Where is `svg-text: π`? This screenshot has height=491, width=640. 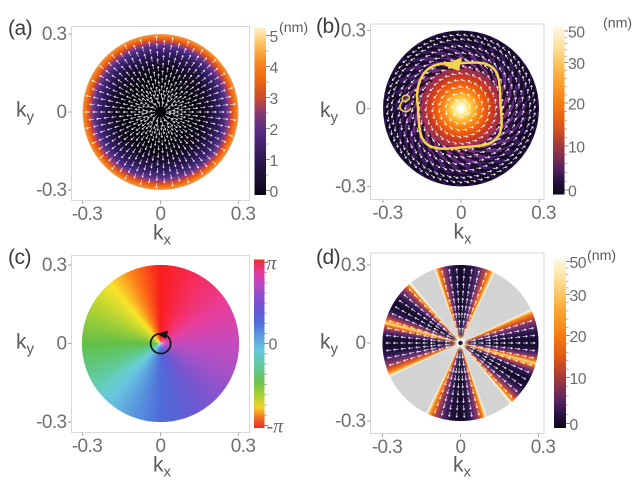
svg-text: π is located at coordinates (272, 263).